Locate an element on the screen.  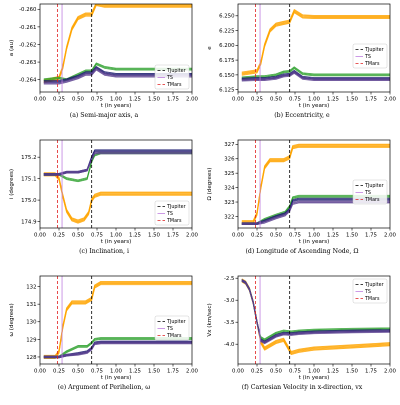
y-tick-label: -0.264 is located at coordinates (28, 81).